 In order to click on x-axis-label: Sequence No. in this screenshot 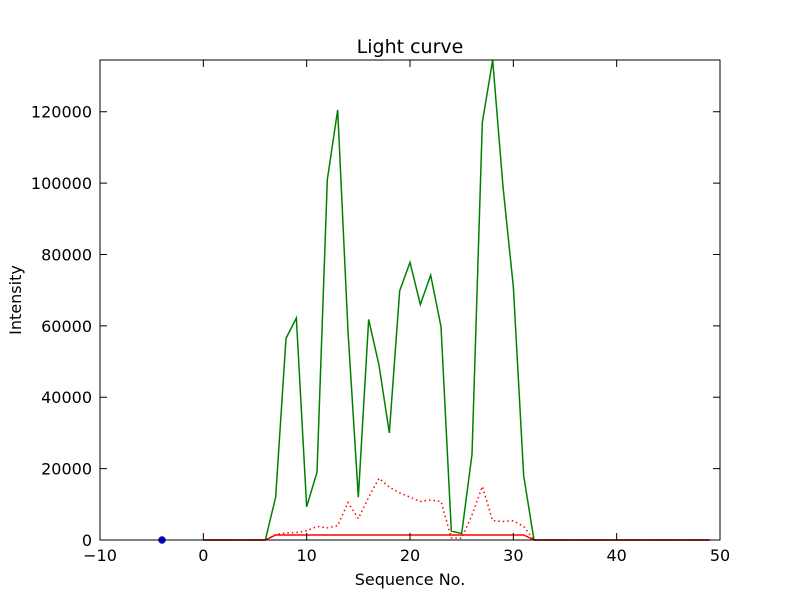, I will do `click(410, 579)`.